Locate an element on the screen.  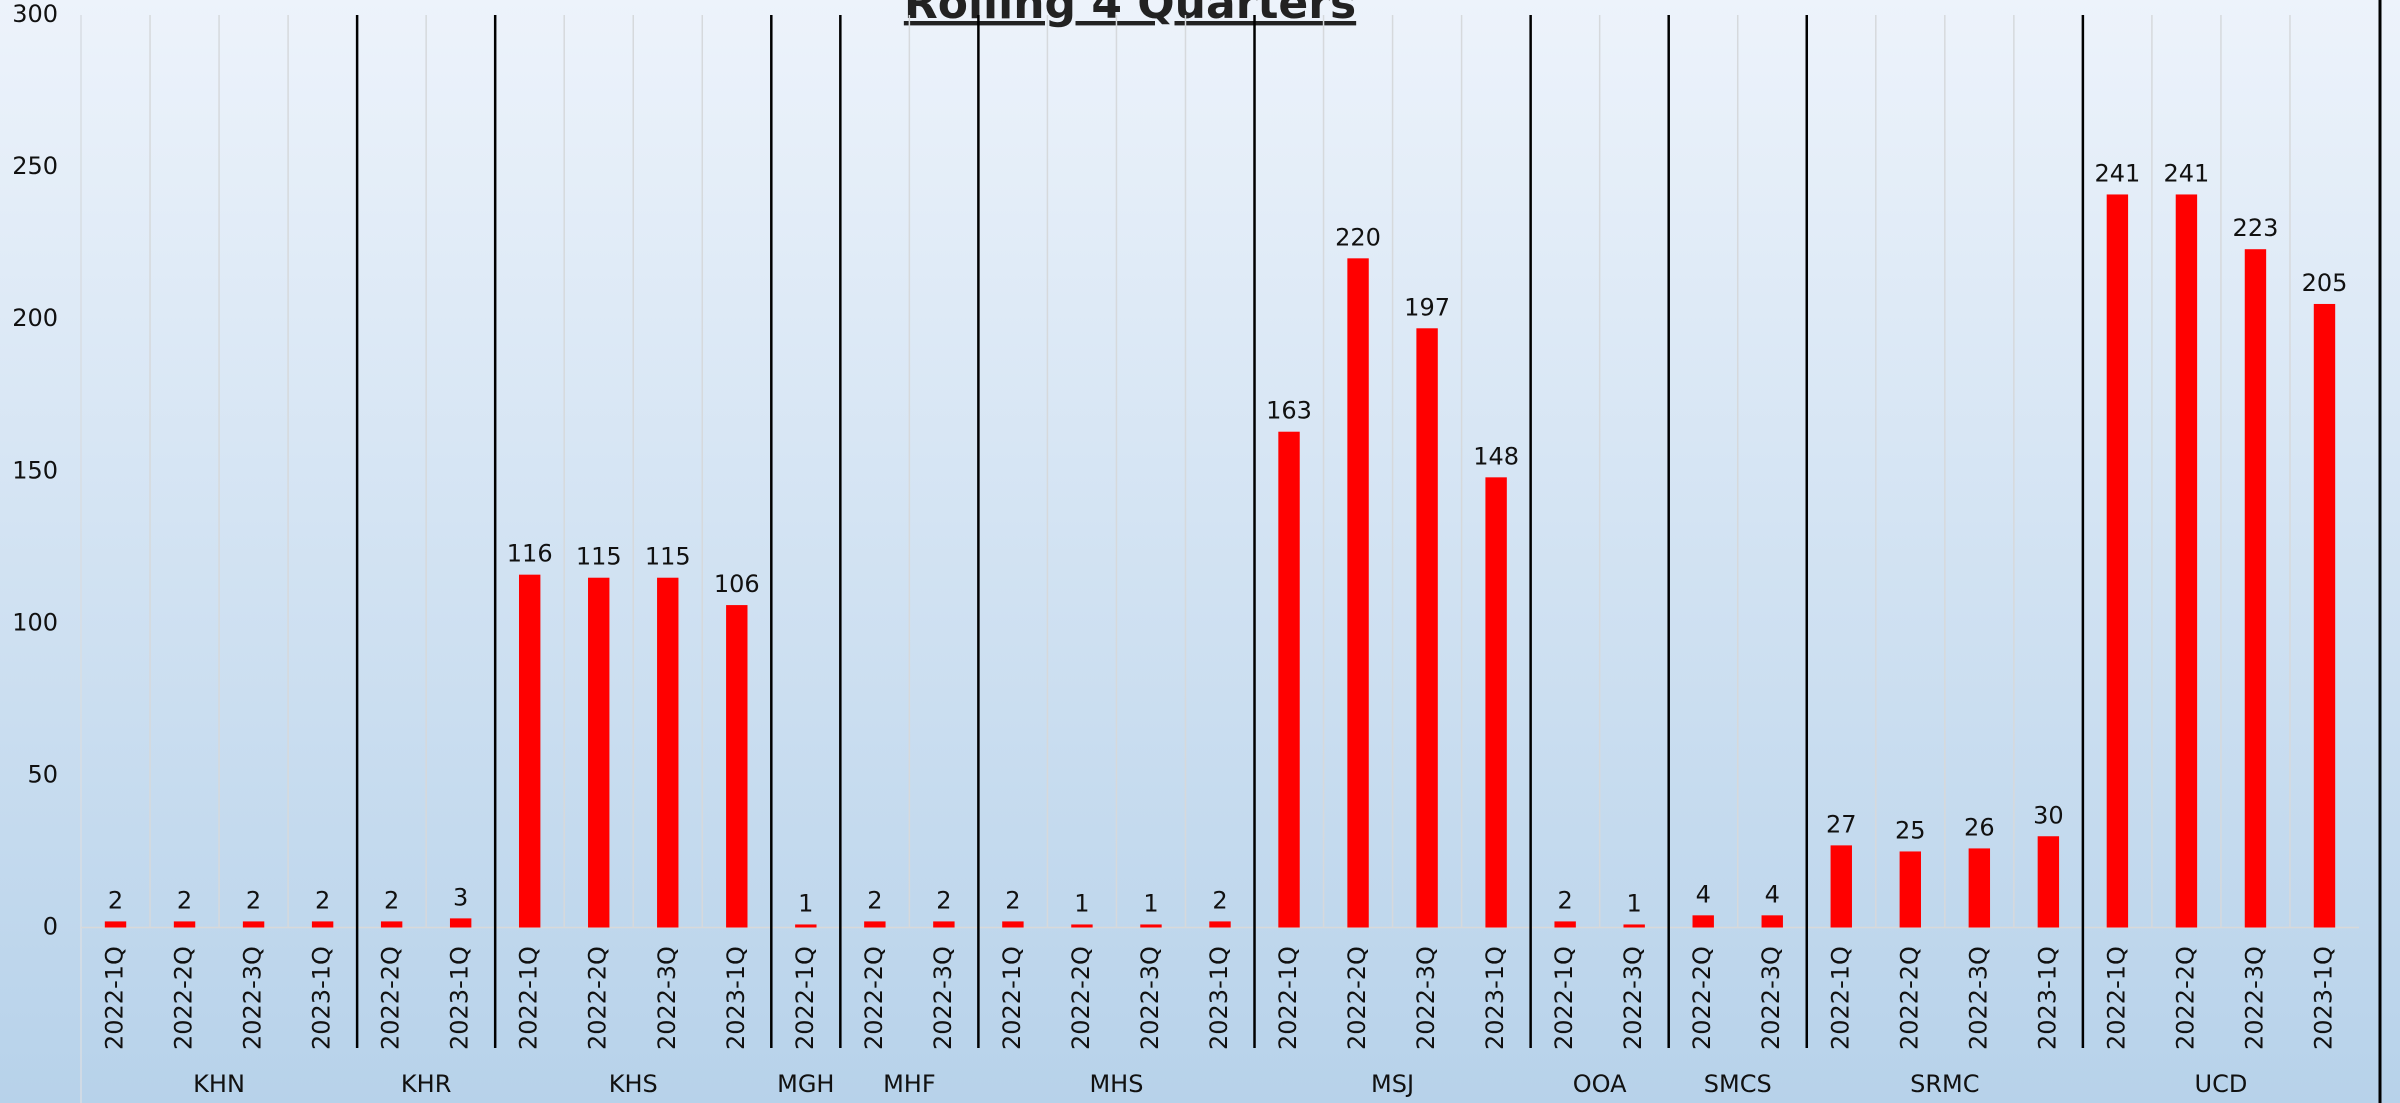
value-label: 197 is located at coordinates (1427, 307).